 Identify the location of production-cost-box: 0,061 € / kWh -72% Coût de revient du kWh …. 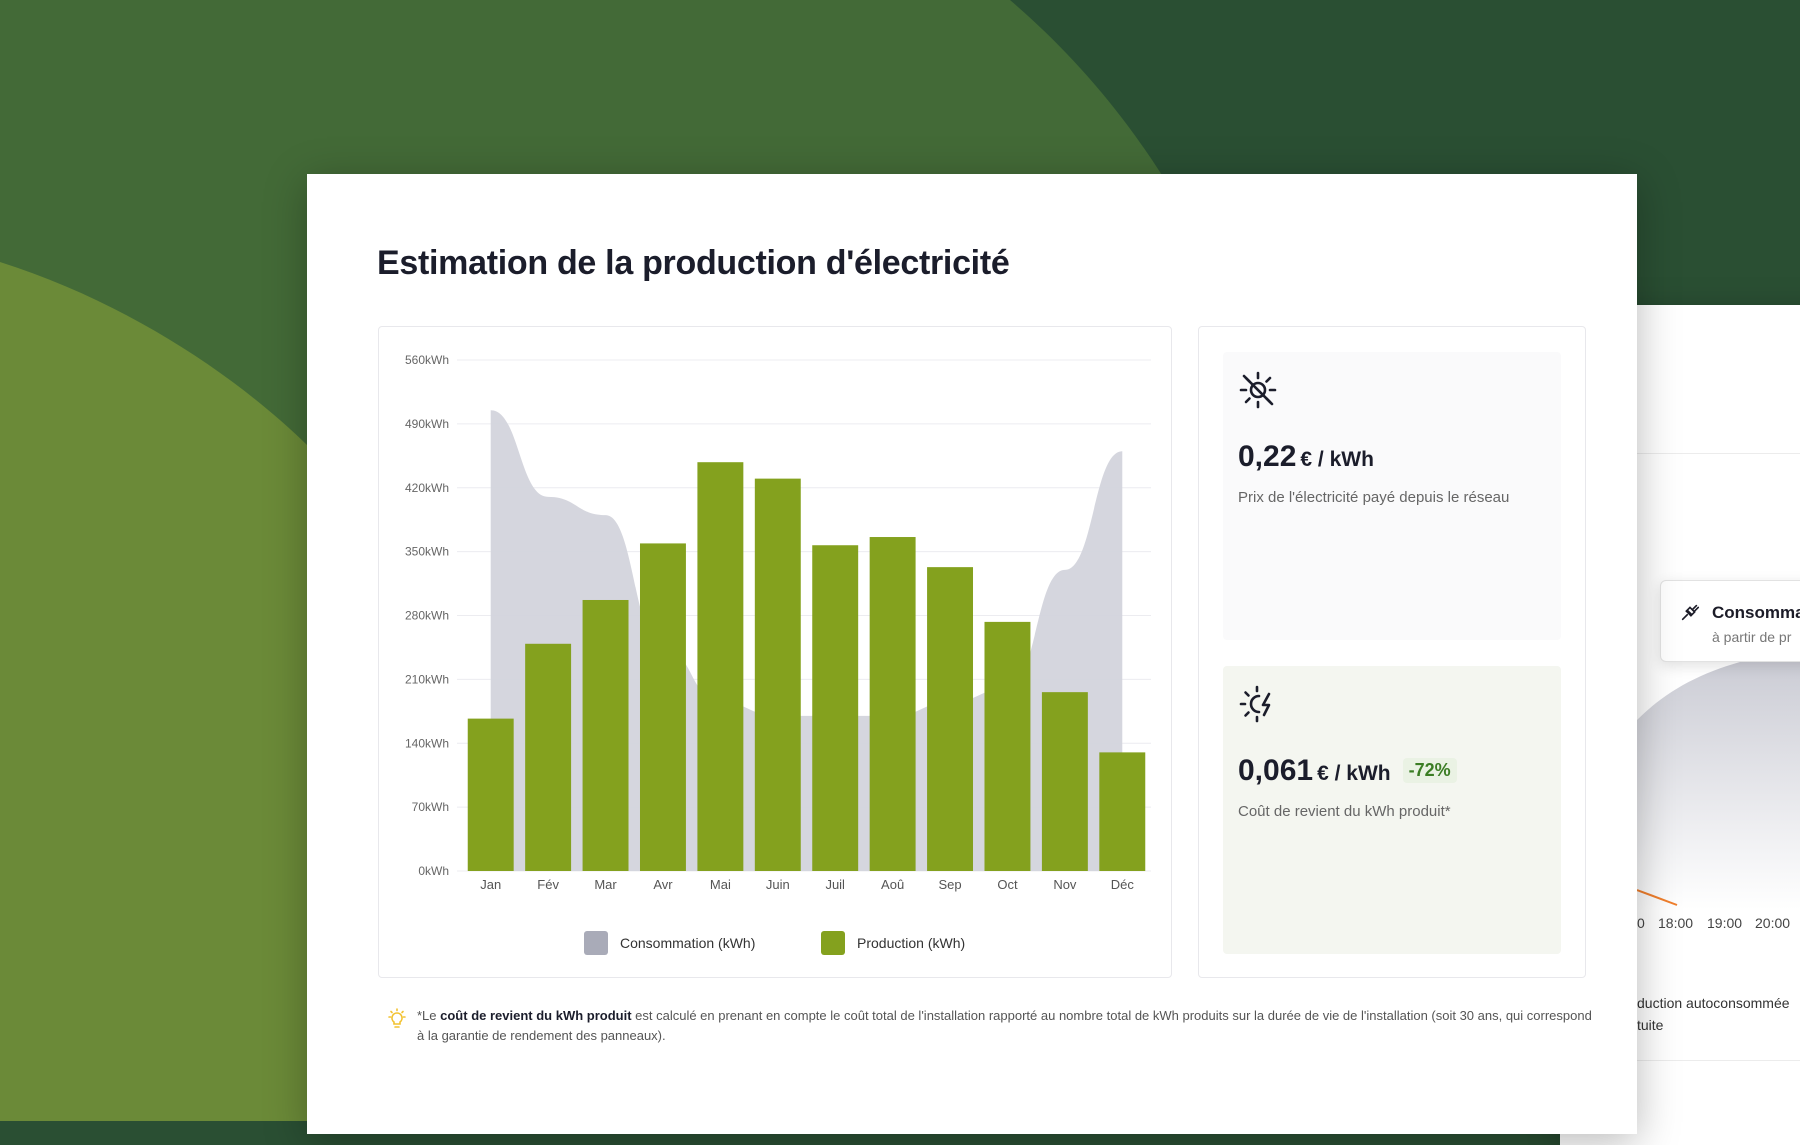
(1392, 810).